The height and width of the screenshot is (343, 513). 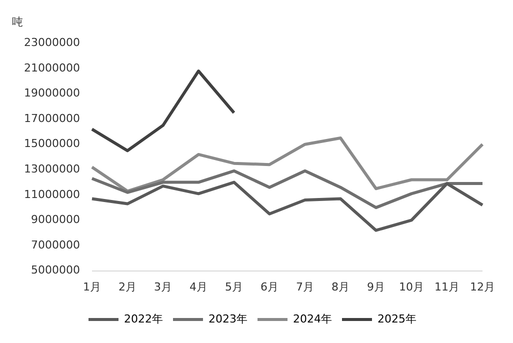 What do you see at coordinates (52, 194) in the screenshot?
I see `y-tick-label: 11000000` at bounding box center [52, 194].